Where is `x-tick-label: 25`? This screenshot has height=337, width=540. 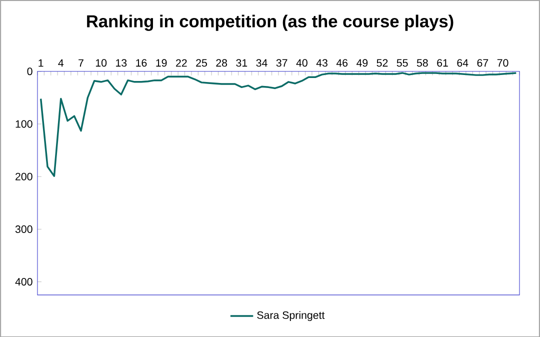
x-tick-label: 25 is located at coordinates (201, 62).